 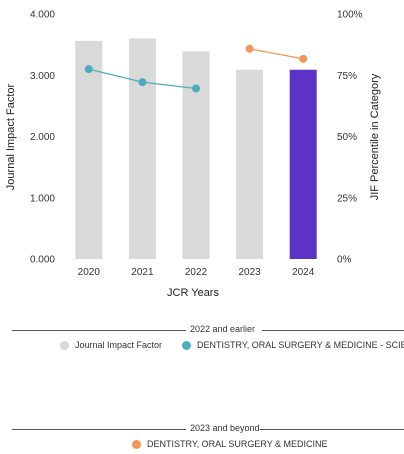 What do you see at coordinates (249, 272) in the screenshot?
I see `x-tick-label: 2023` at bounding box center [249, 272].